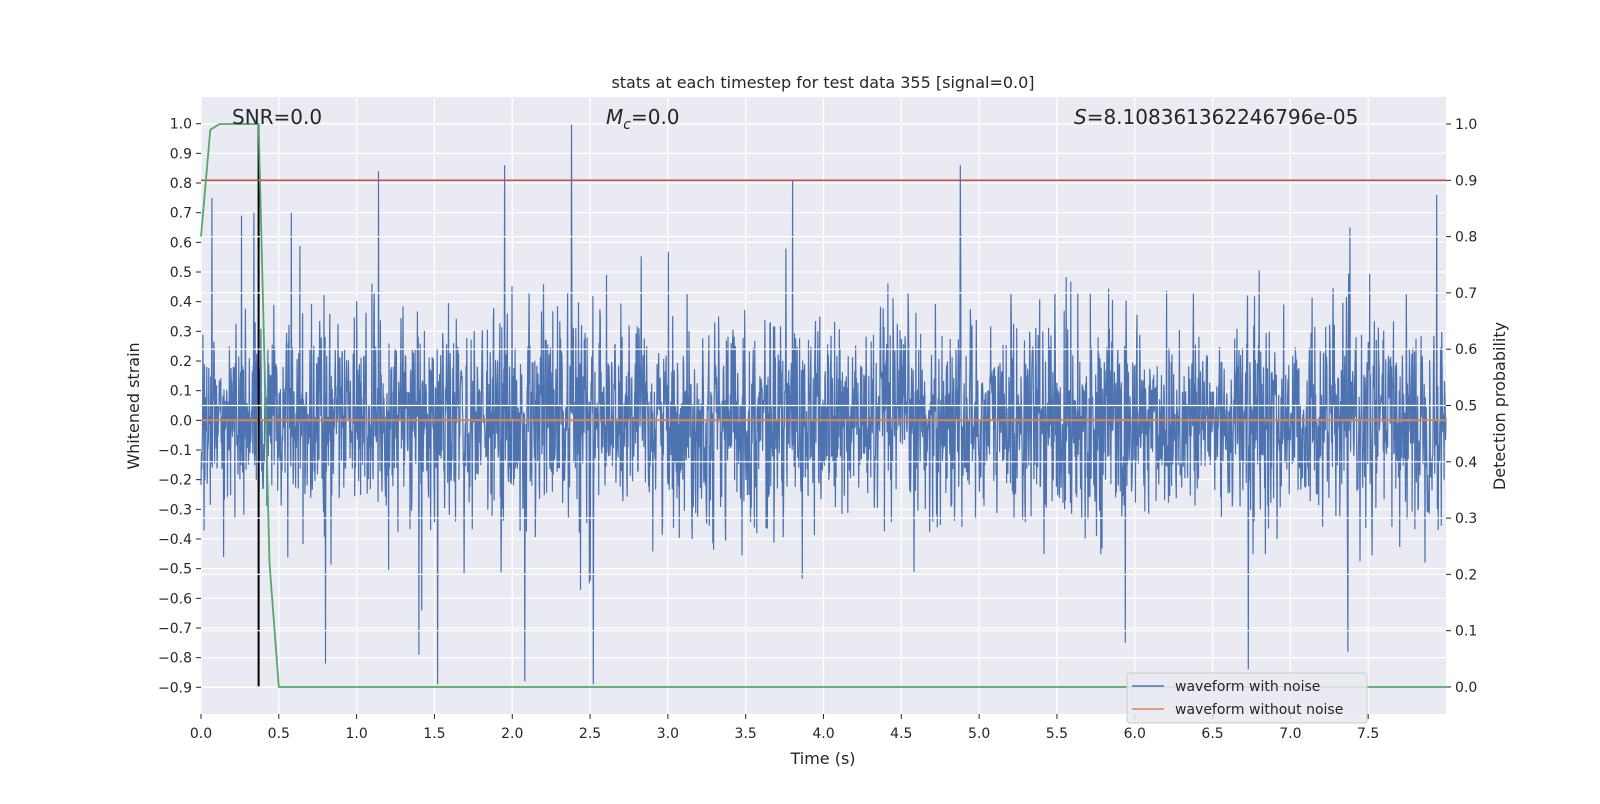  I want to click on x-tick-label: 3.5, so click(746, 734).